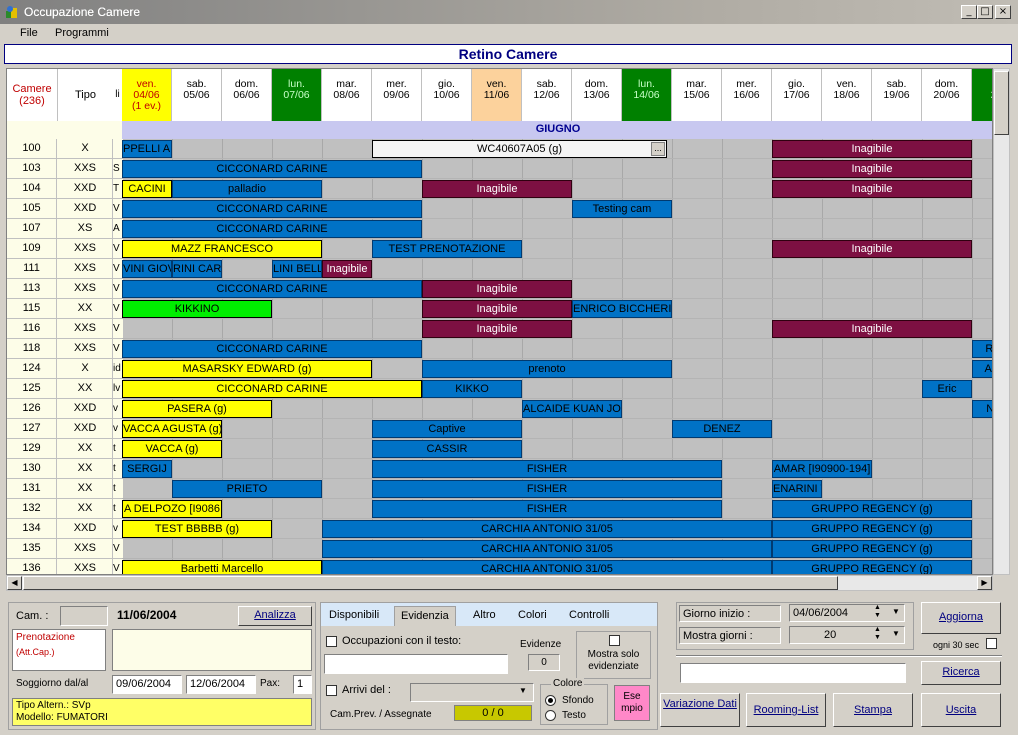  What do you see at coordinates (247, 95) in the screenshot?
I see `day-header: dom. 06/06` at bounding box center [247, 95].